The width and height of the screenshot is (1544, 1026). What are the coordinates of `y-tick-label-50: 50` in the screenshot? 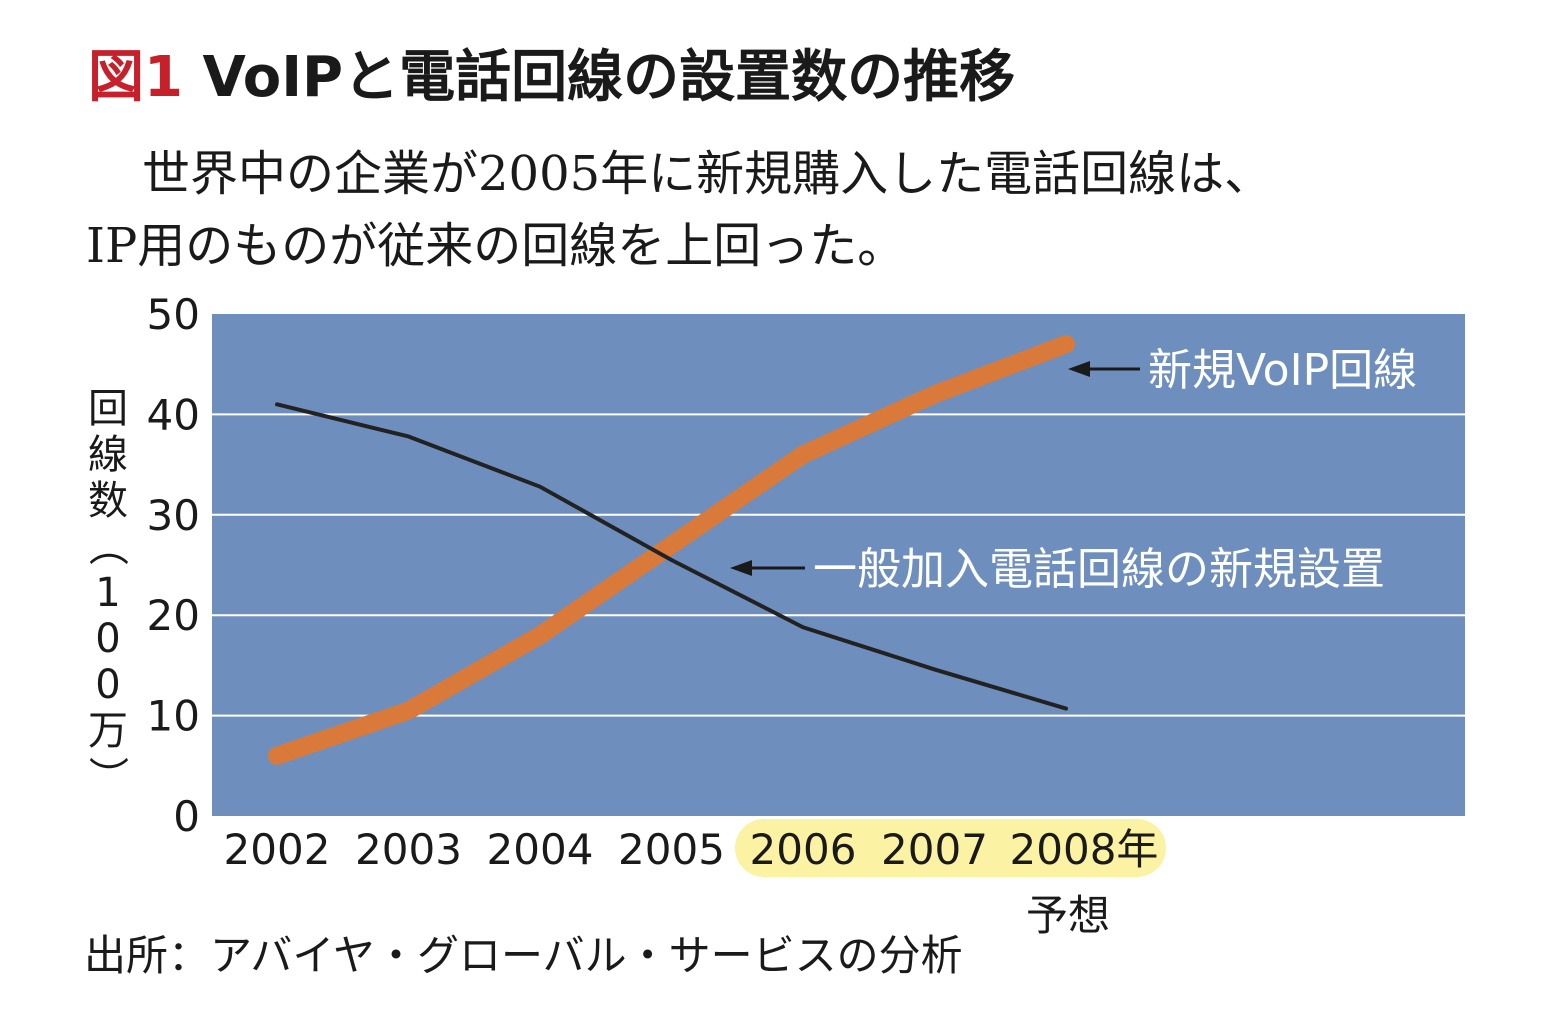 It's located at (173, 314).